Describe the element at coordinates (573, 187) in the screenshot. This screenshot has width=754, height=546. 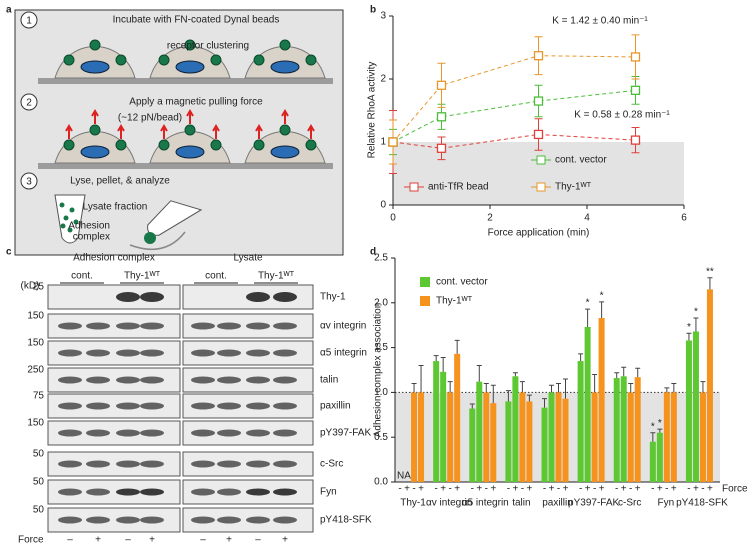
I see `legend-label: Thy-1ᵂᵀ` at that location.